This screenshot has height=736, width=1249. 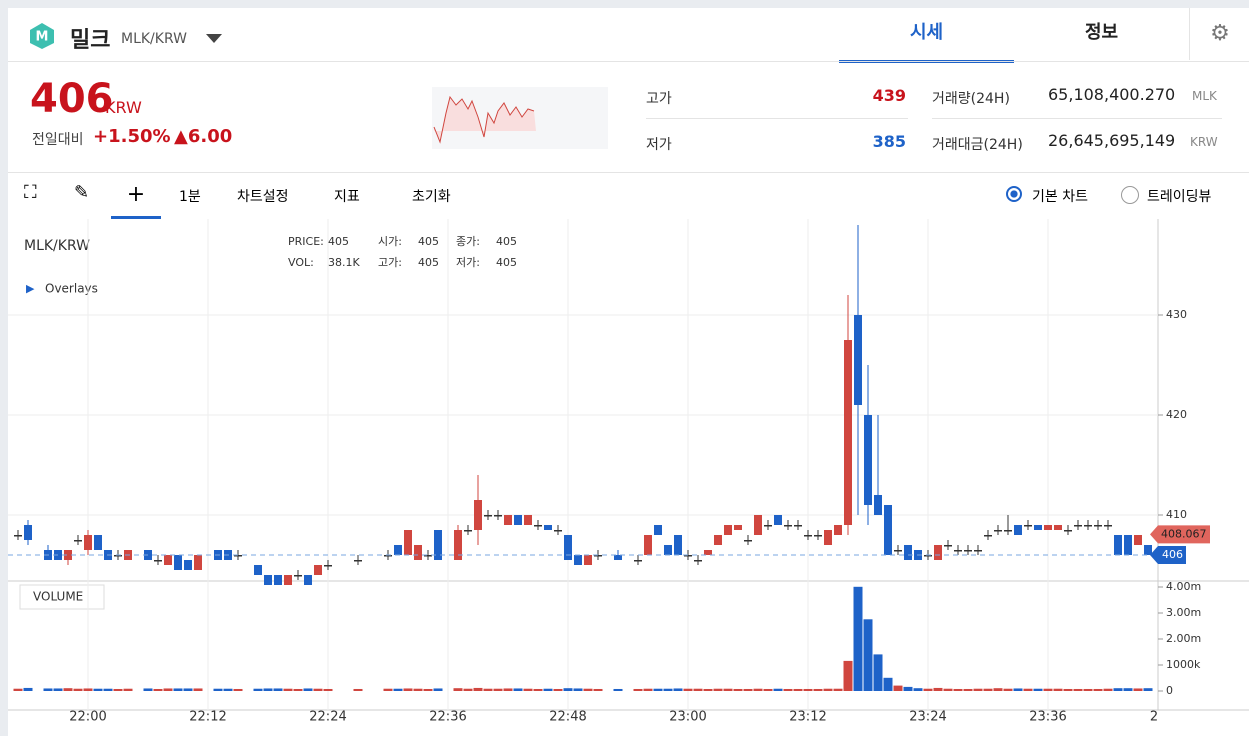 I want to click on tab: 정보, so click(x=1101, y=32).